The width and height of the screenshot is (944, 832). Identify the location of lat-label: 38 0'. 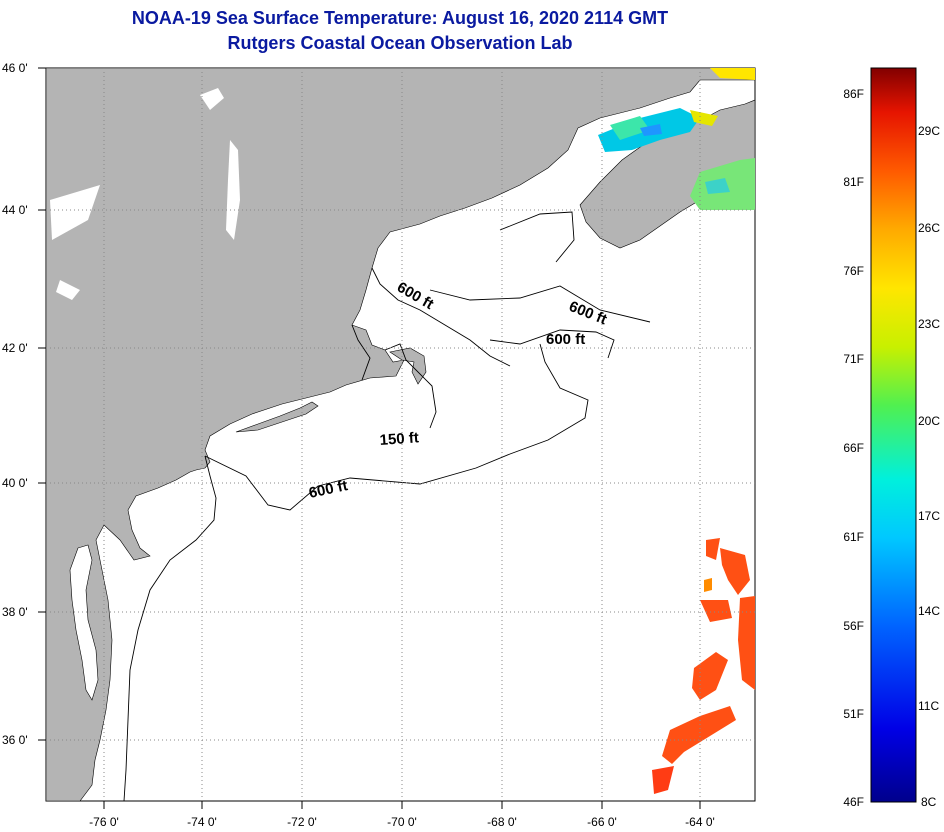
(15, 612).